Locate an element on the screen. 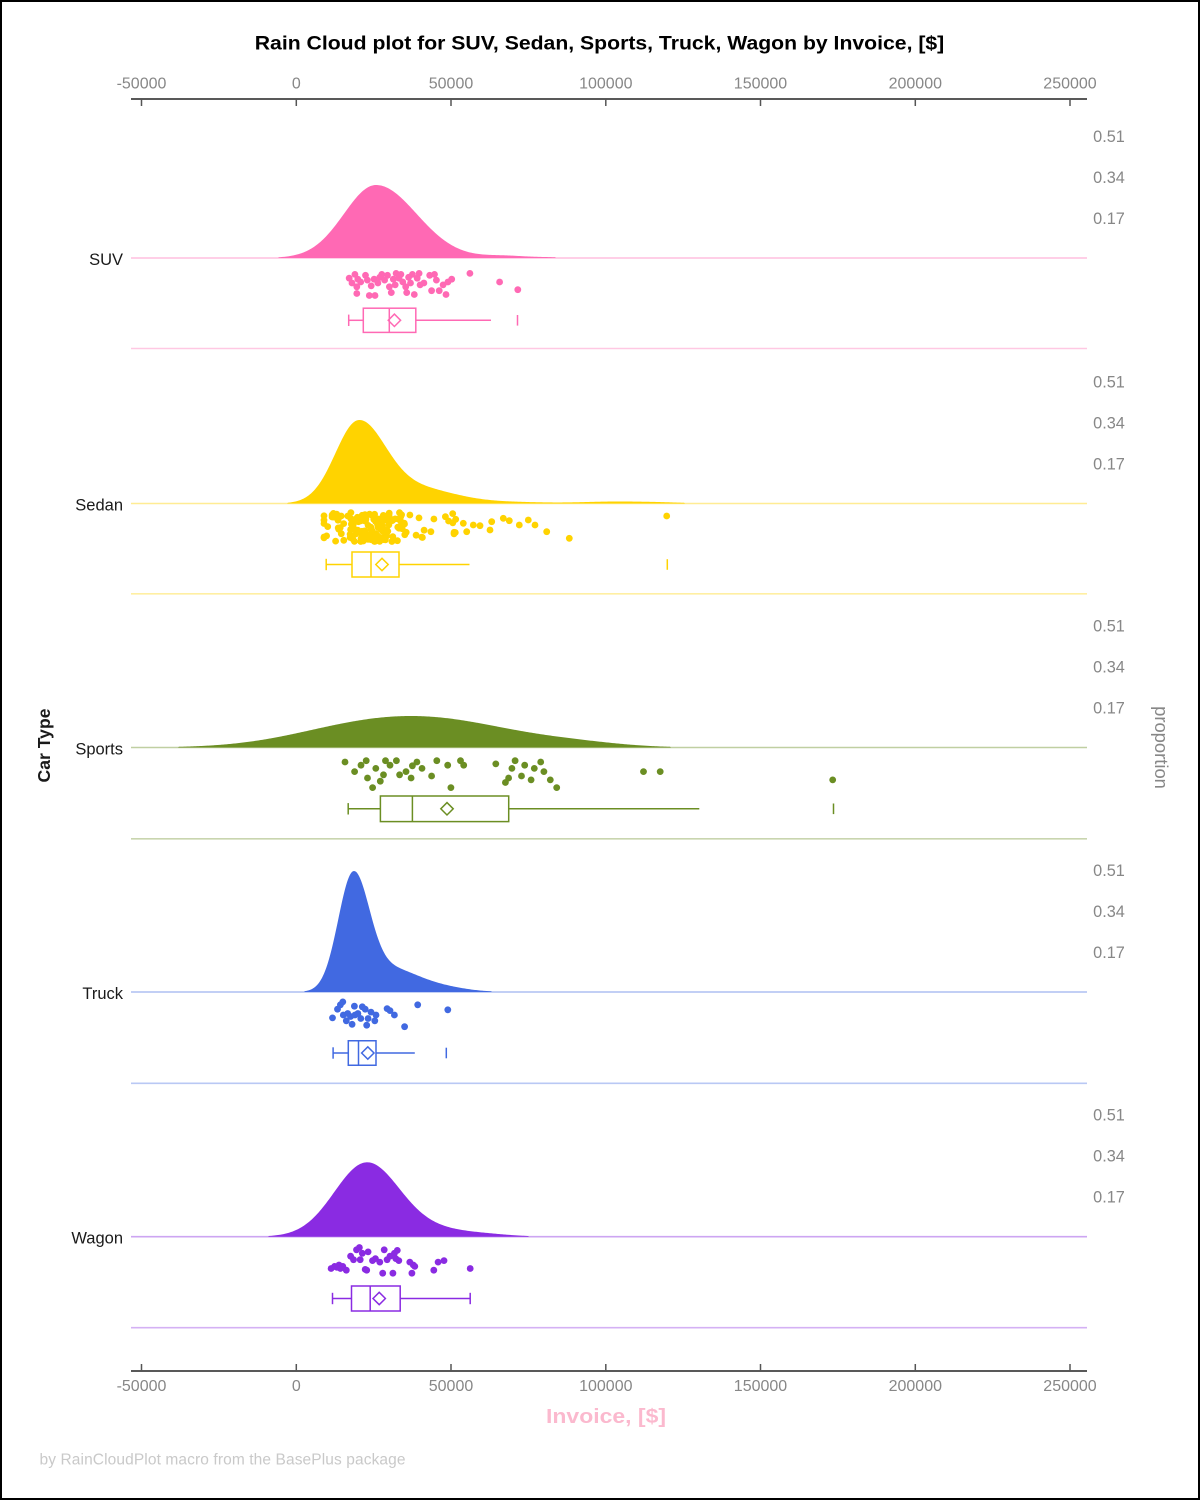 The image size is (1200, 1505). svg-text: Invoice, [$] is located at coordinates (606, 1417).